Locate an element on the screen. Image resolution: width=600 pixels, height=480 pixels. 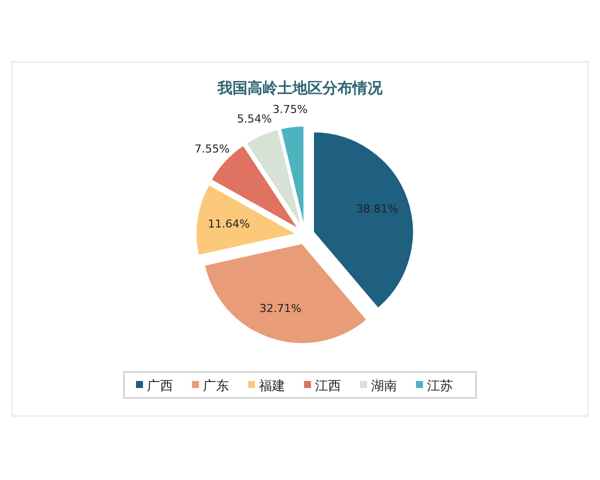
legend-label: 广西 is located at coordinates (160, 386).